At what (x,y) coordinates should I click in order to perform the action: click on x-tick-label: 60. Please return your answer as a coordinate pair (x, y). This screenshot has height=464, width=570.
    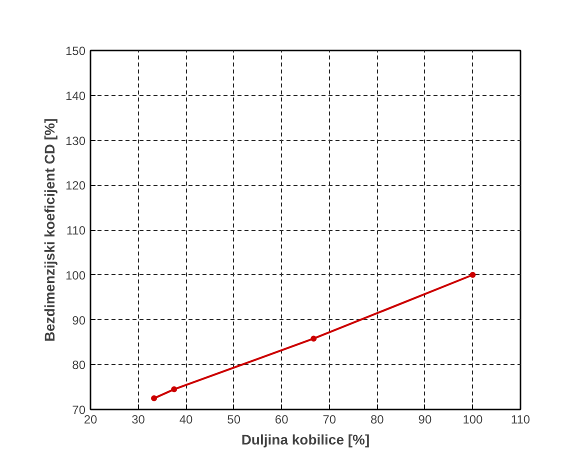
    Looking at the image, I should click on (281, 419).